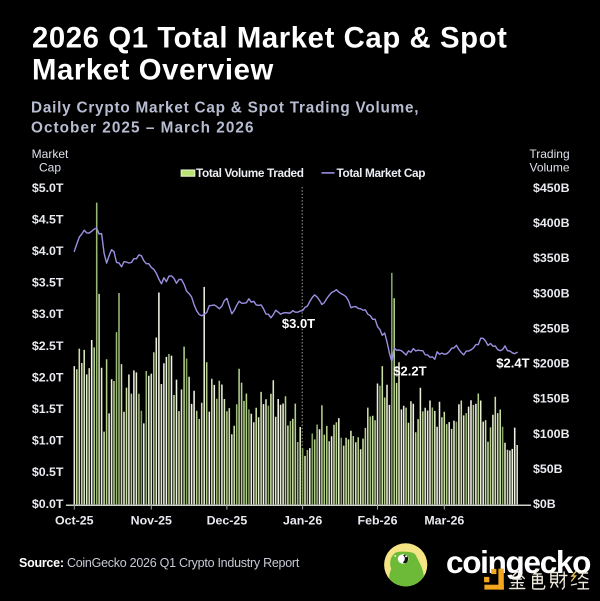 This screenshot has height=601, width=600. I want to click on svg-text: Oct-25, so click(74, 521).